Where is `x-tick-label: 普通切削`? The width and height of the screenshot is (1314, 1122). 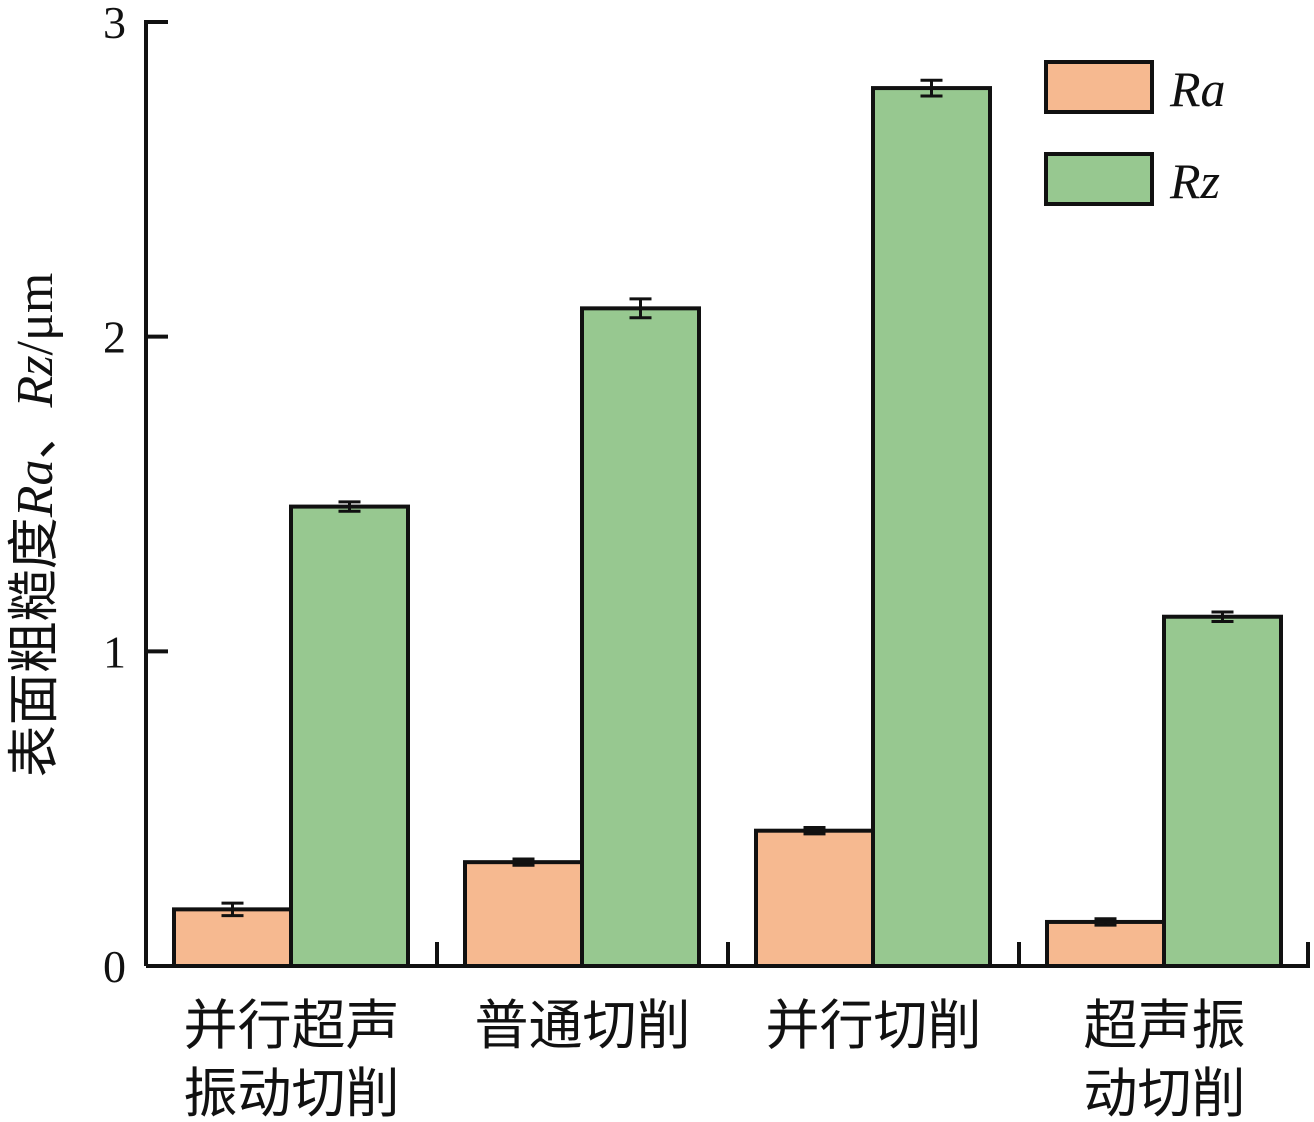
x-tick-label: 普通切削 is located at coordinates (583, 1025).